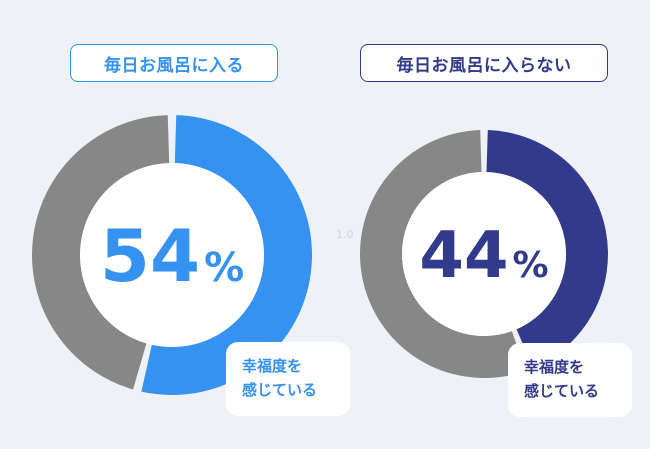 This screenshot has width=650, height=449. I want to click on chart-title: 毎日お風呂に入らない, so click(484, 63).